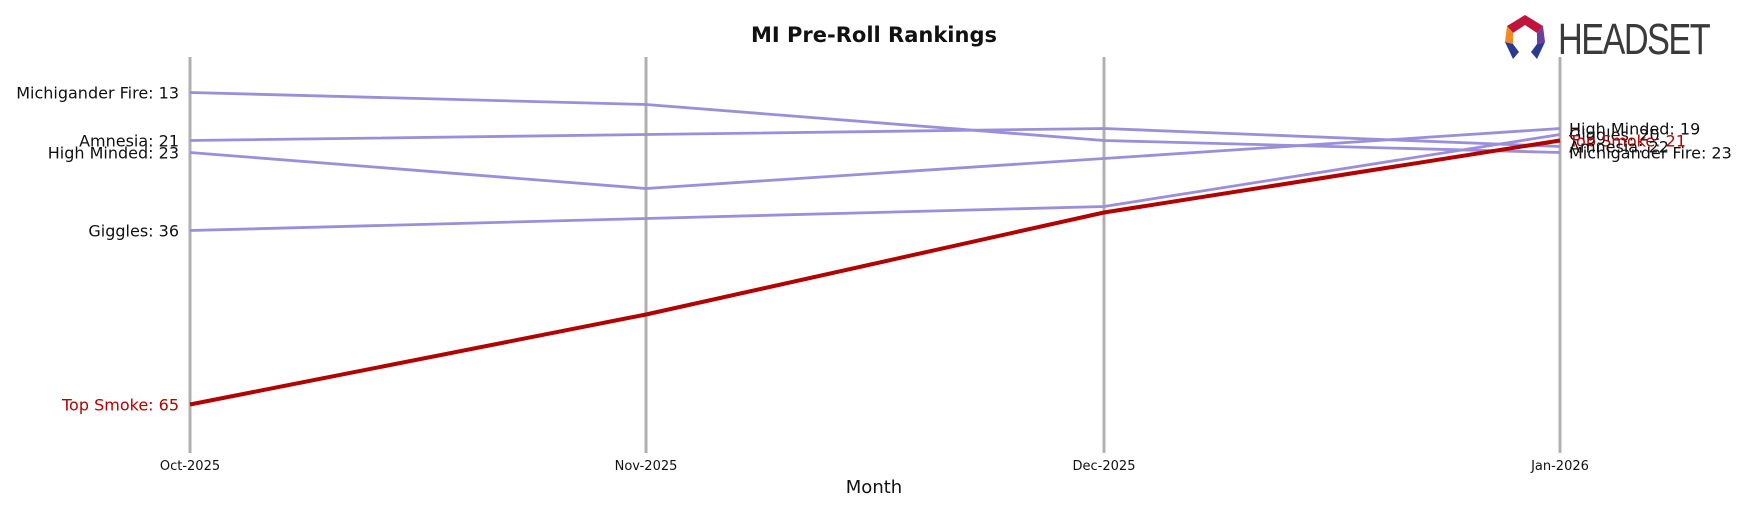  I want to click on x-tick-label: Dec-2025, so click(1104, 466).